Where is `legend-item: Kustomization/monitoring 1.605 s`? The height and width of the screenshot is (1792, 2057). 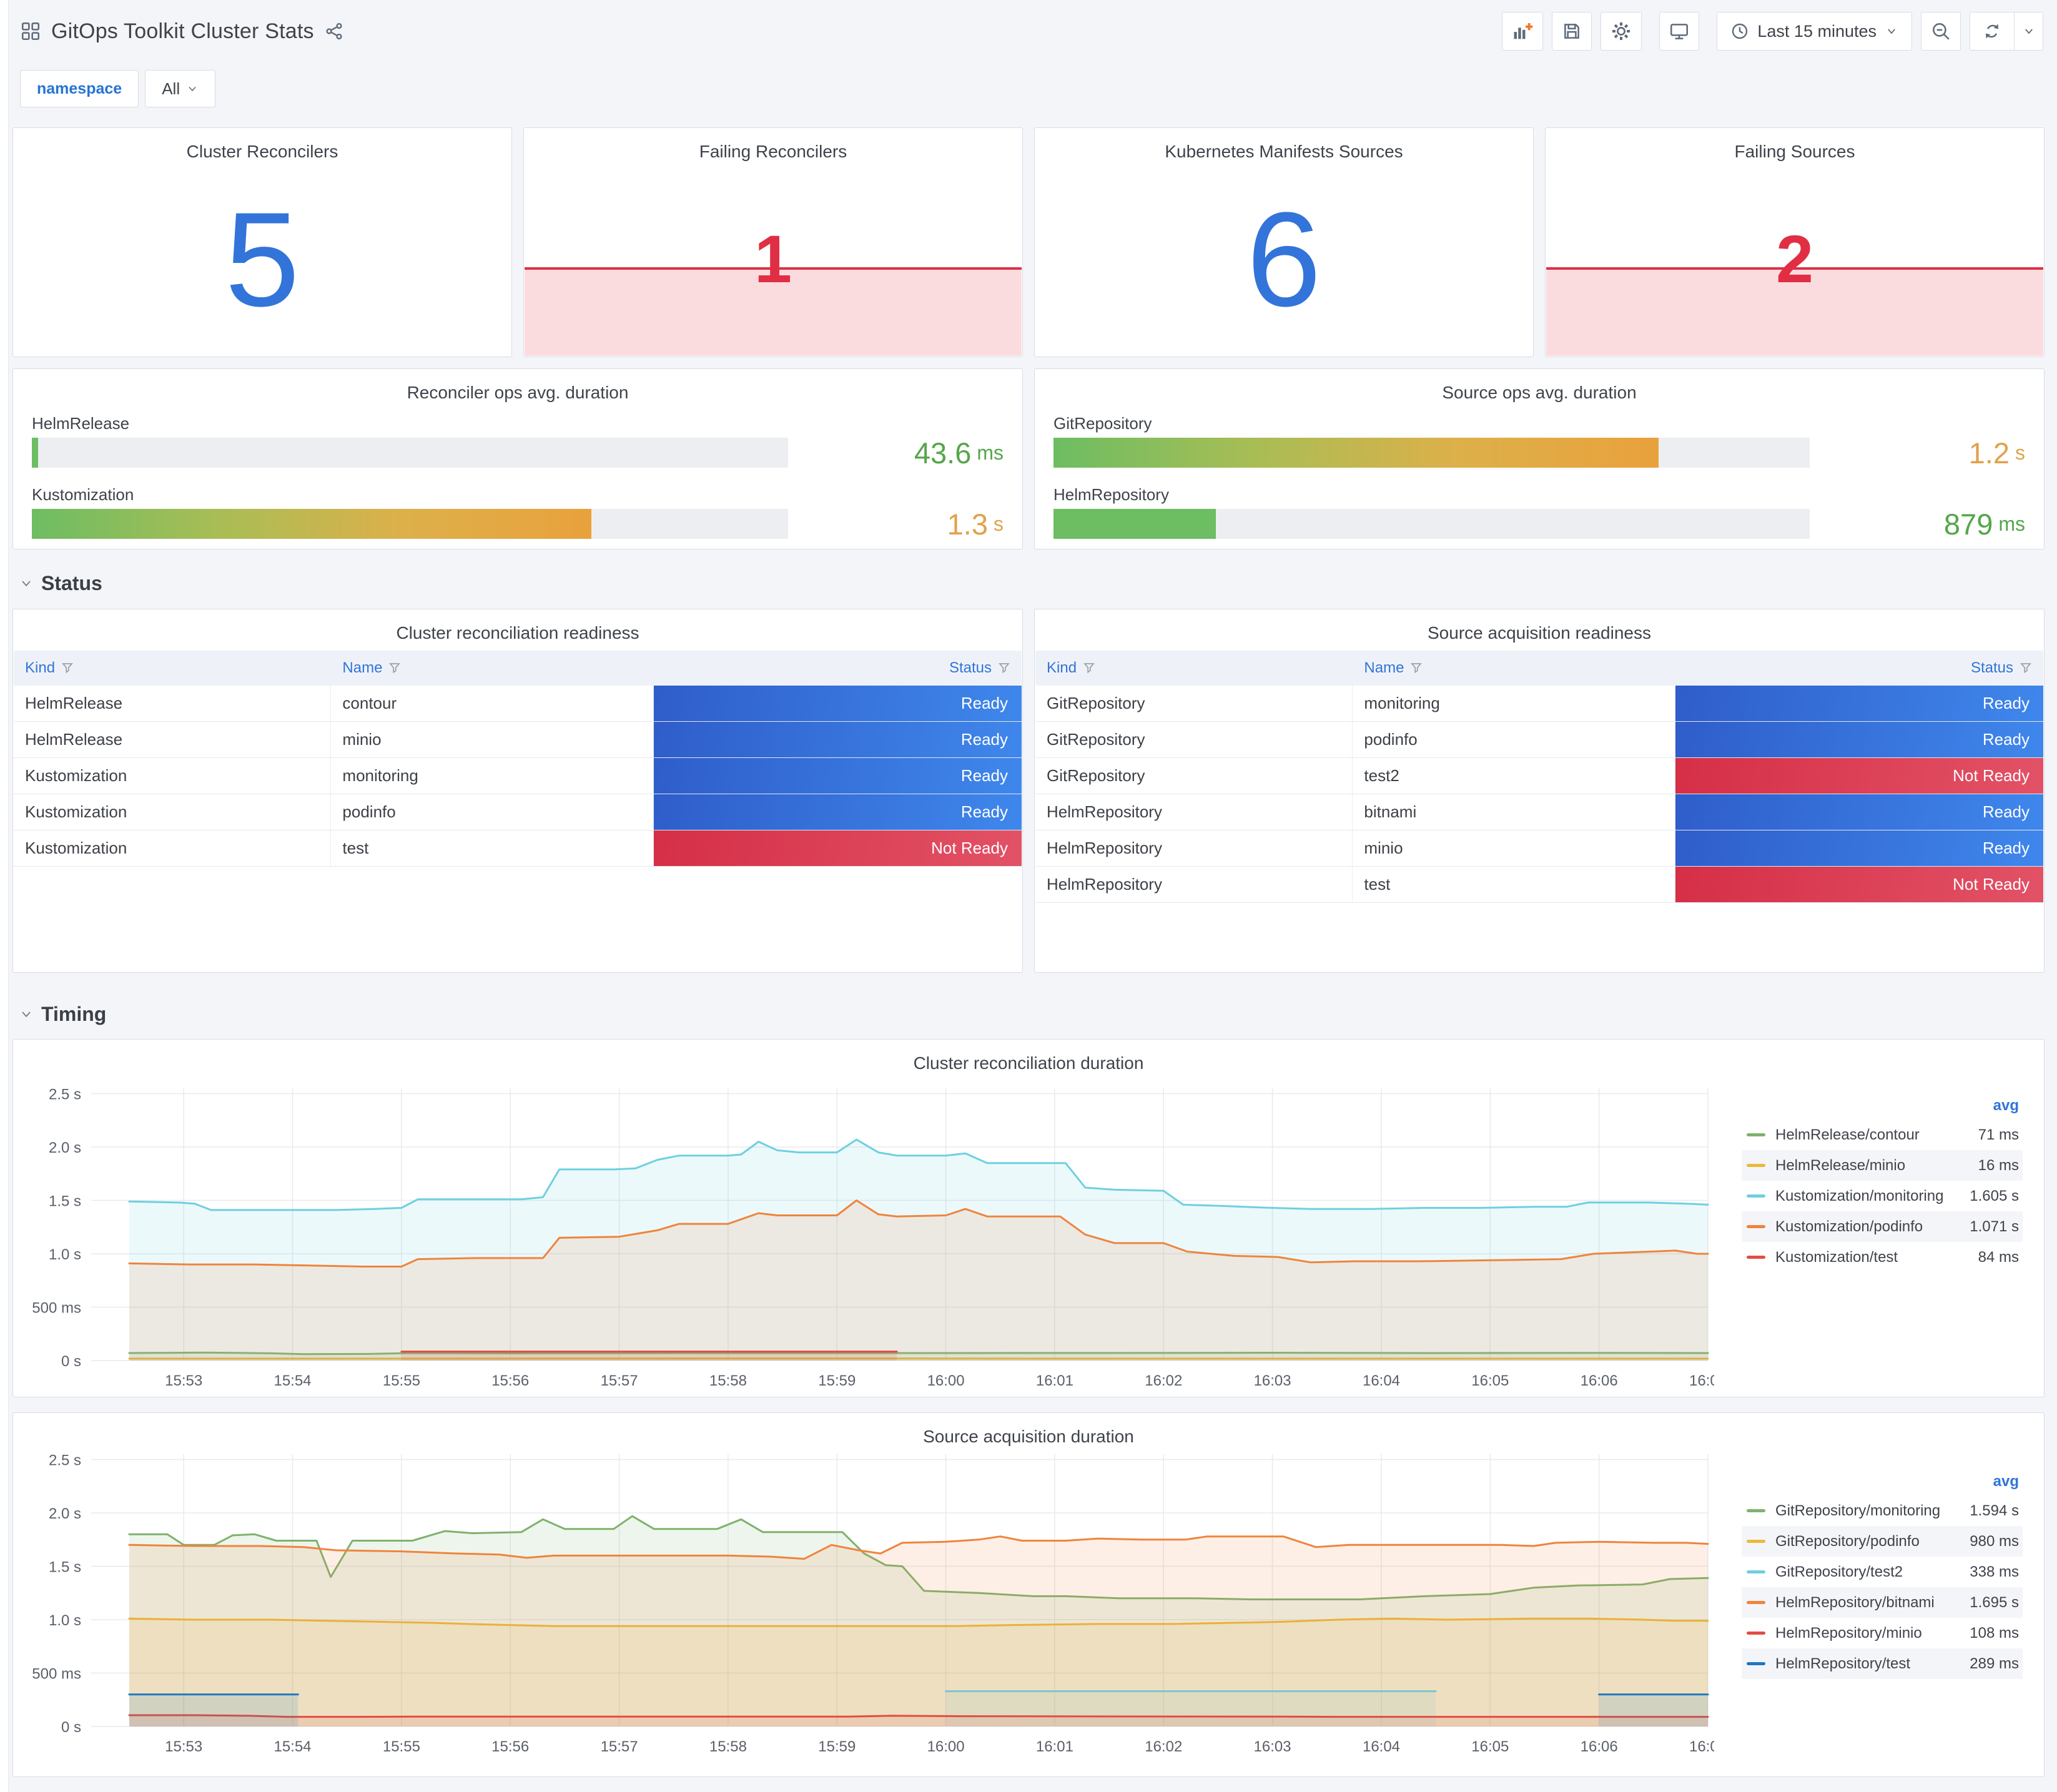 legend-item: Kustomization/monitoring 1.605 s is located at coordinates (1883, 1196).